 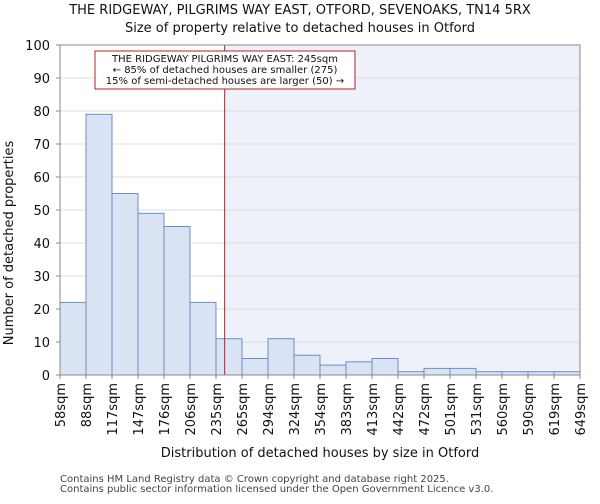 I want to click on x-tick-label: 206sqm, so click(x=191, y=409).